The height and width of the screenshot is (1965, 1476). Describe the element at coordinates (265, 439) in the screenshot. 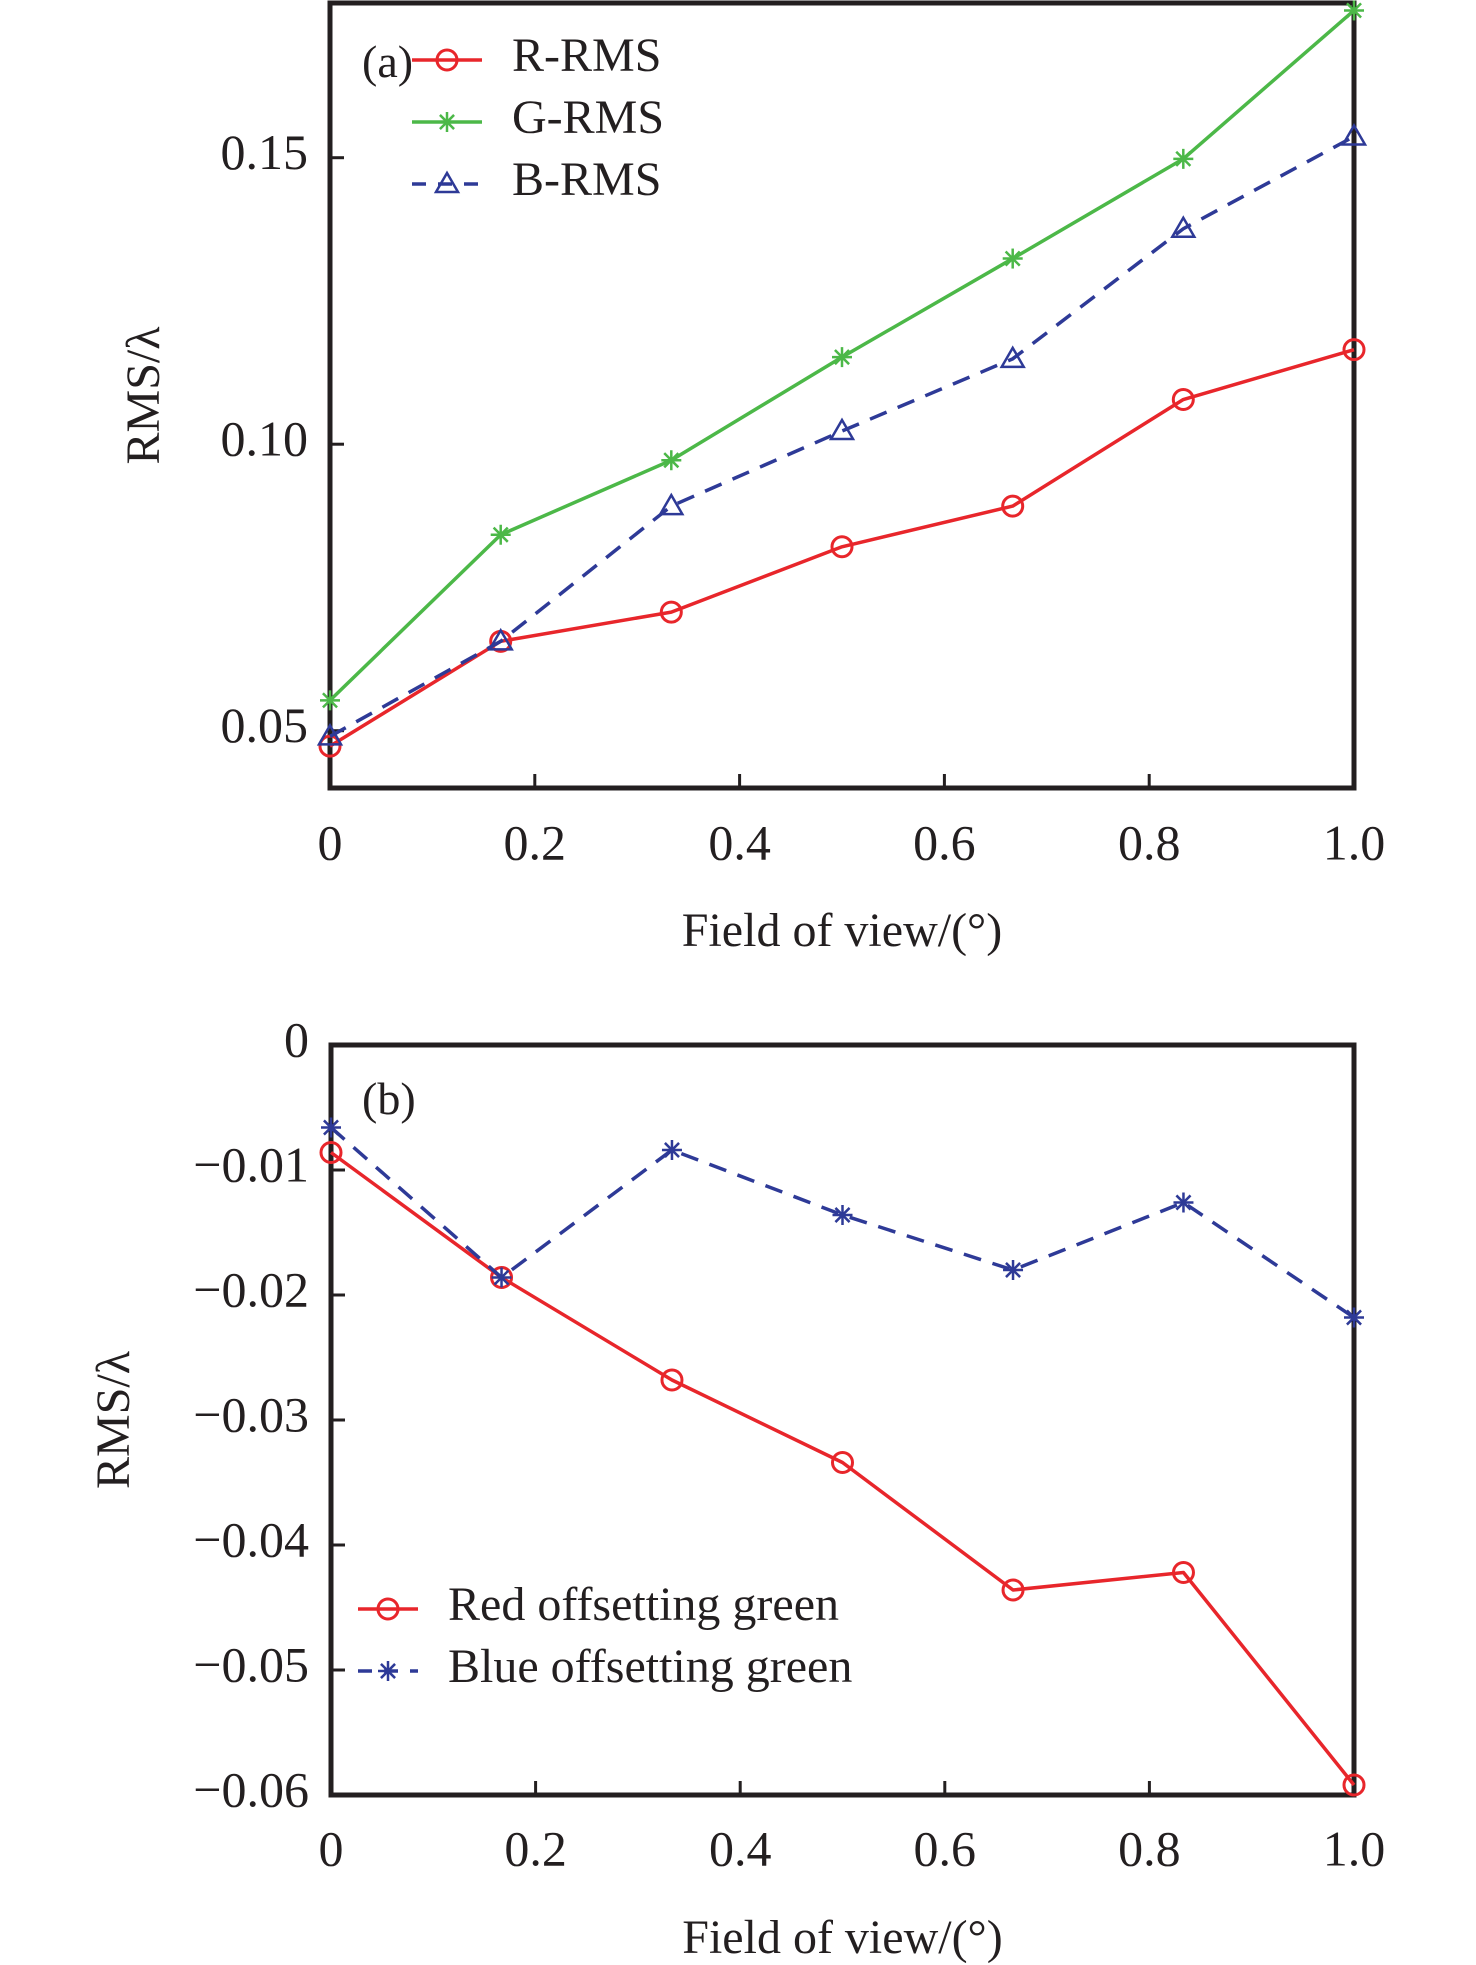

I see `y-tick-label: 0.10` at that location.